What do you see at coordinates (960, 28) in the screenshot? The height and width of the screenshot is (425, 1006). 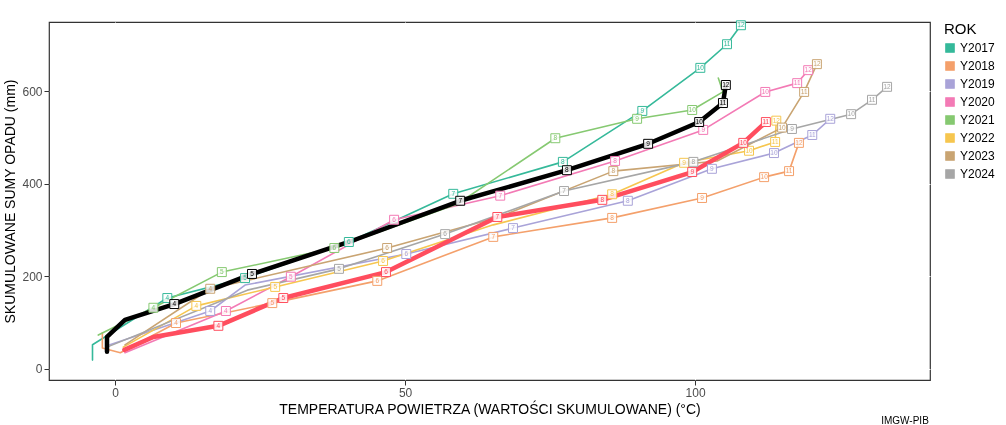 I see `legend-title: ROK` at bounding box center [960, 28].